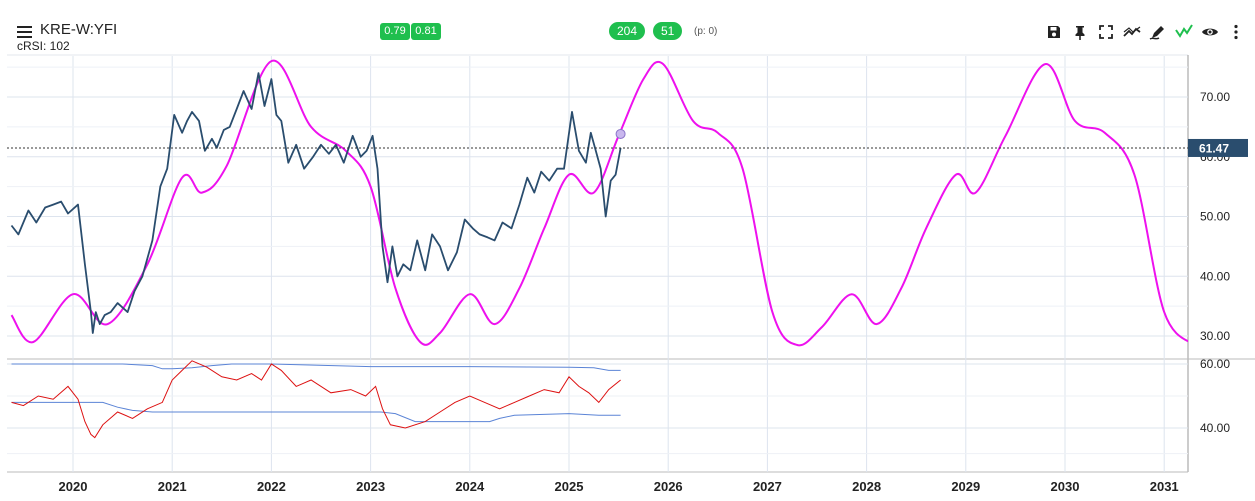 Image resolution: width=1255 pixels, height=501 pixels. What do you see at coordinates (1054, 32) in the screenshot?
I see `save-icon` at bounding box center [1054, 32].